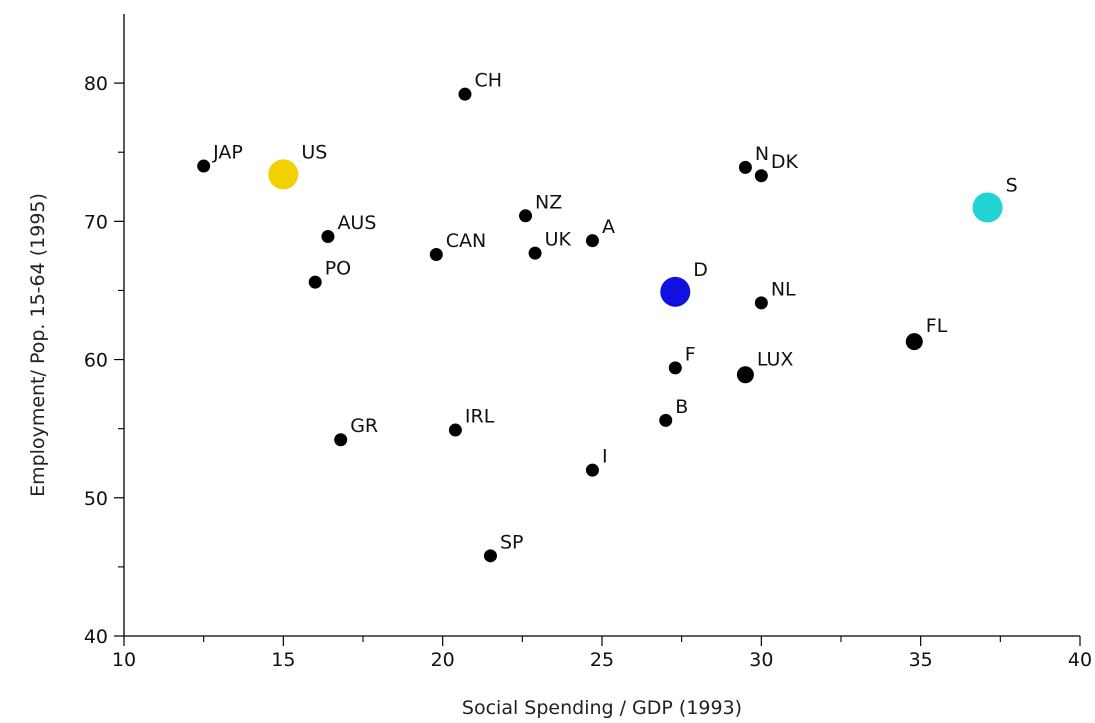  What do you see at coordinates (535, 253) in the screenshot?
I see `data-point-uk` at bounding box center [535, 253].